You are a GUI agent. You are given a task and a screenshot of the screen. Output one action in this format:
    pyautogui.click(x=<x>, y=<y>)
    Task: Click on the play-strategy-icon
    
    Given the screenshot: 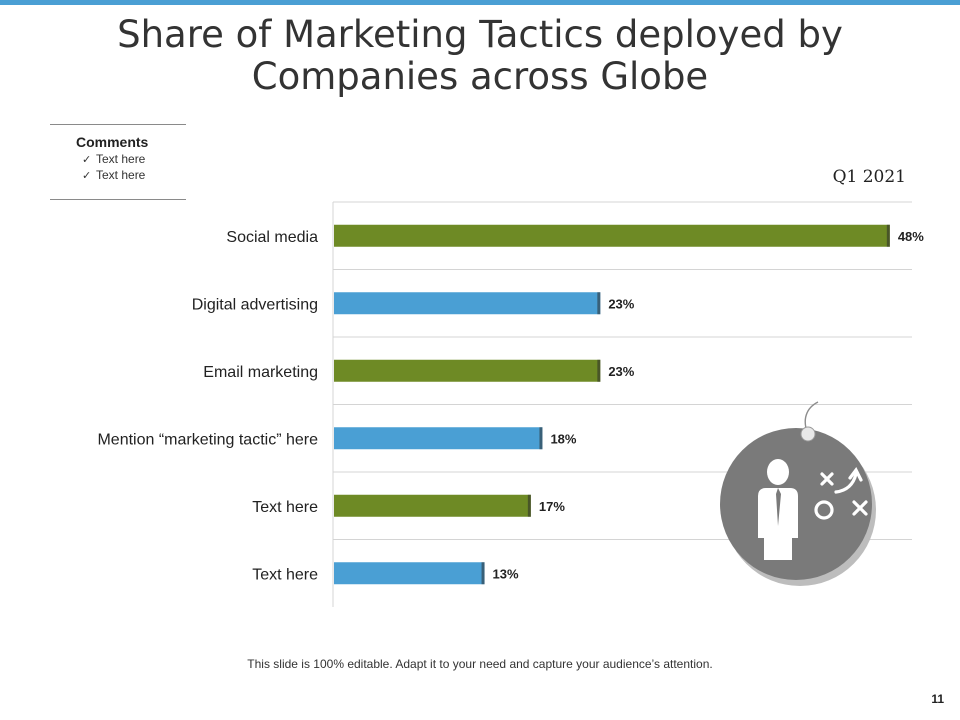 What is the action you would take?
    pyautogui.click(x=841, y=493)
    